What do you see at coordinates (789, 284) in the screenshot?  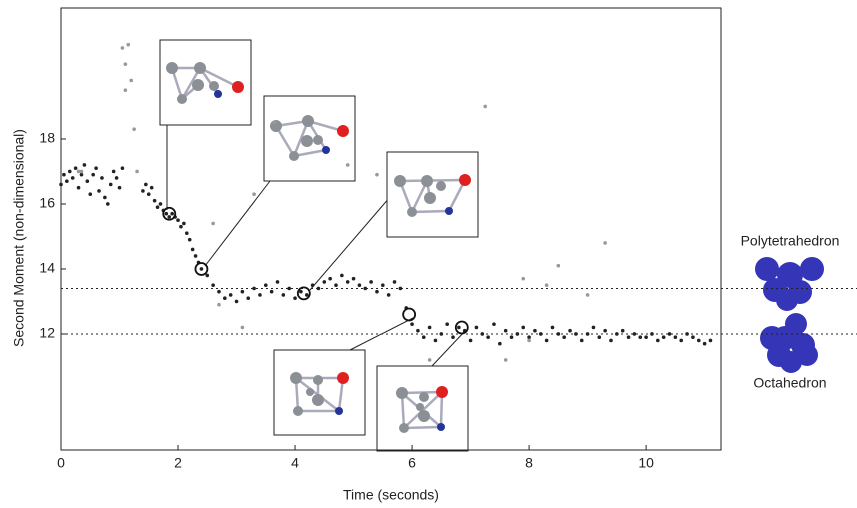 I see `polytetrahedron-cluster` at bounding box center [789, 284].